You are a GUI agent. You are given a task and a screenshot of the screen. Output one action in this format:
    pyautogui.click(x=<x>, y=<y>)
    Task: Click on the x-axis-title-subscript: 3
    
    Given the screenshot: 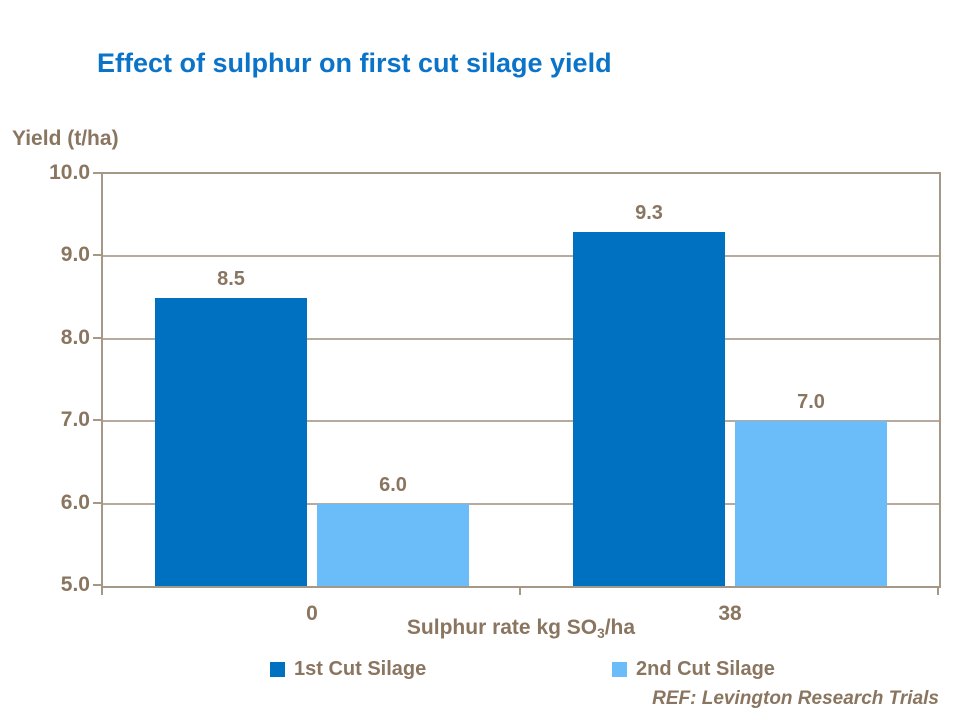 What is the action you would take?
    pyautogui.click(x=601, y=633)
    